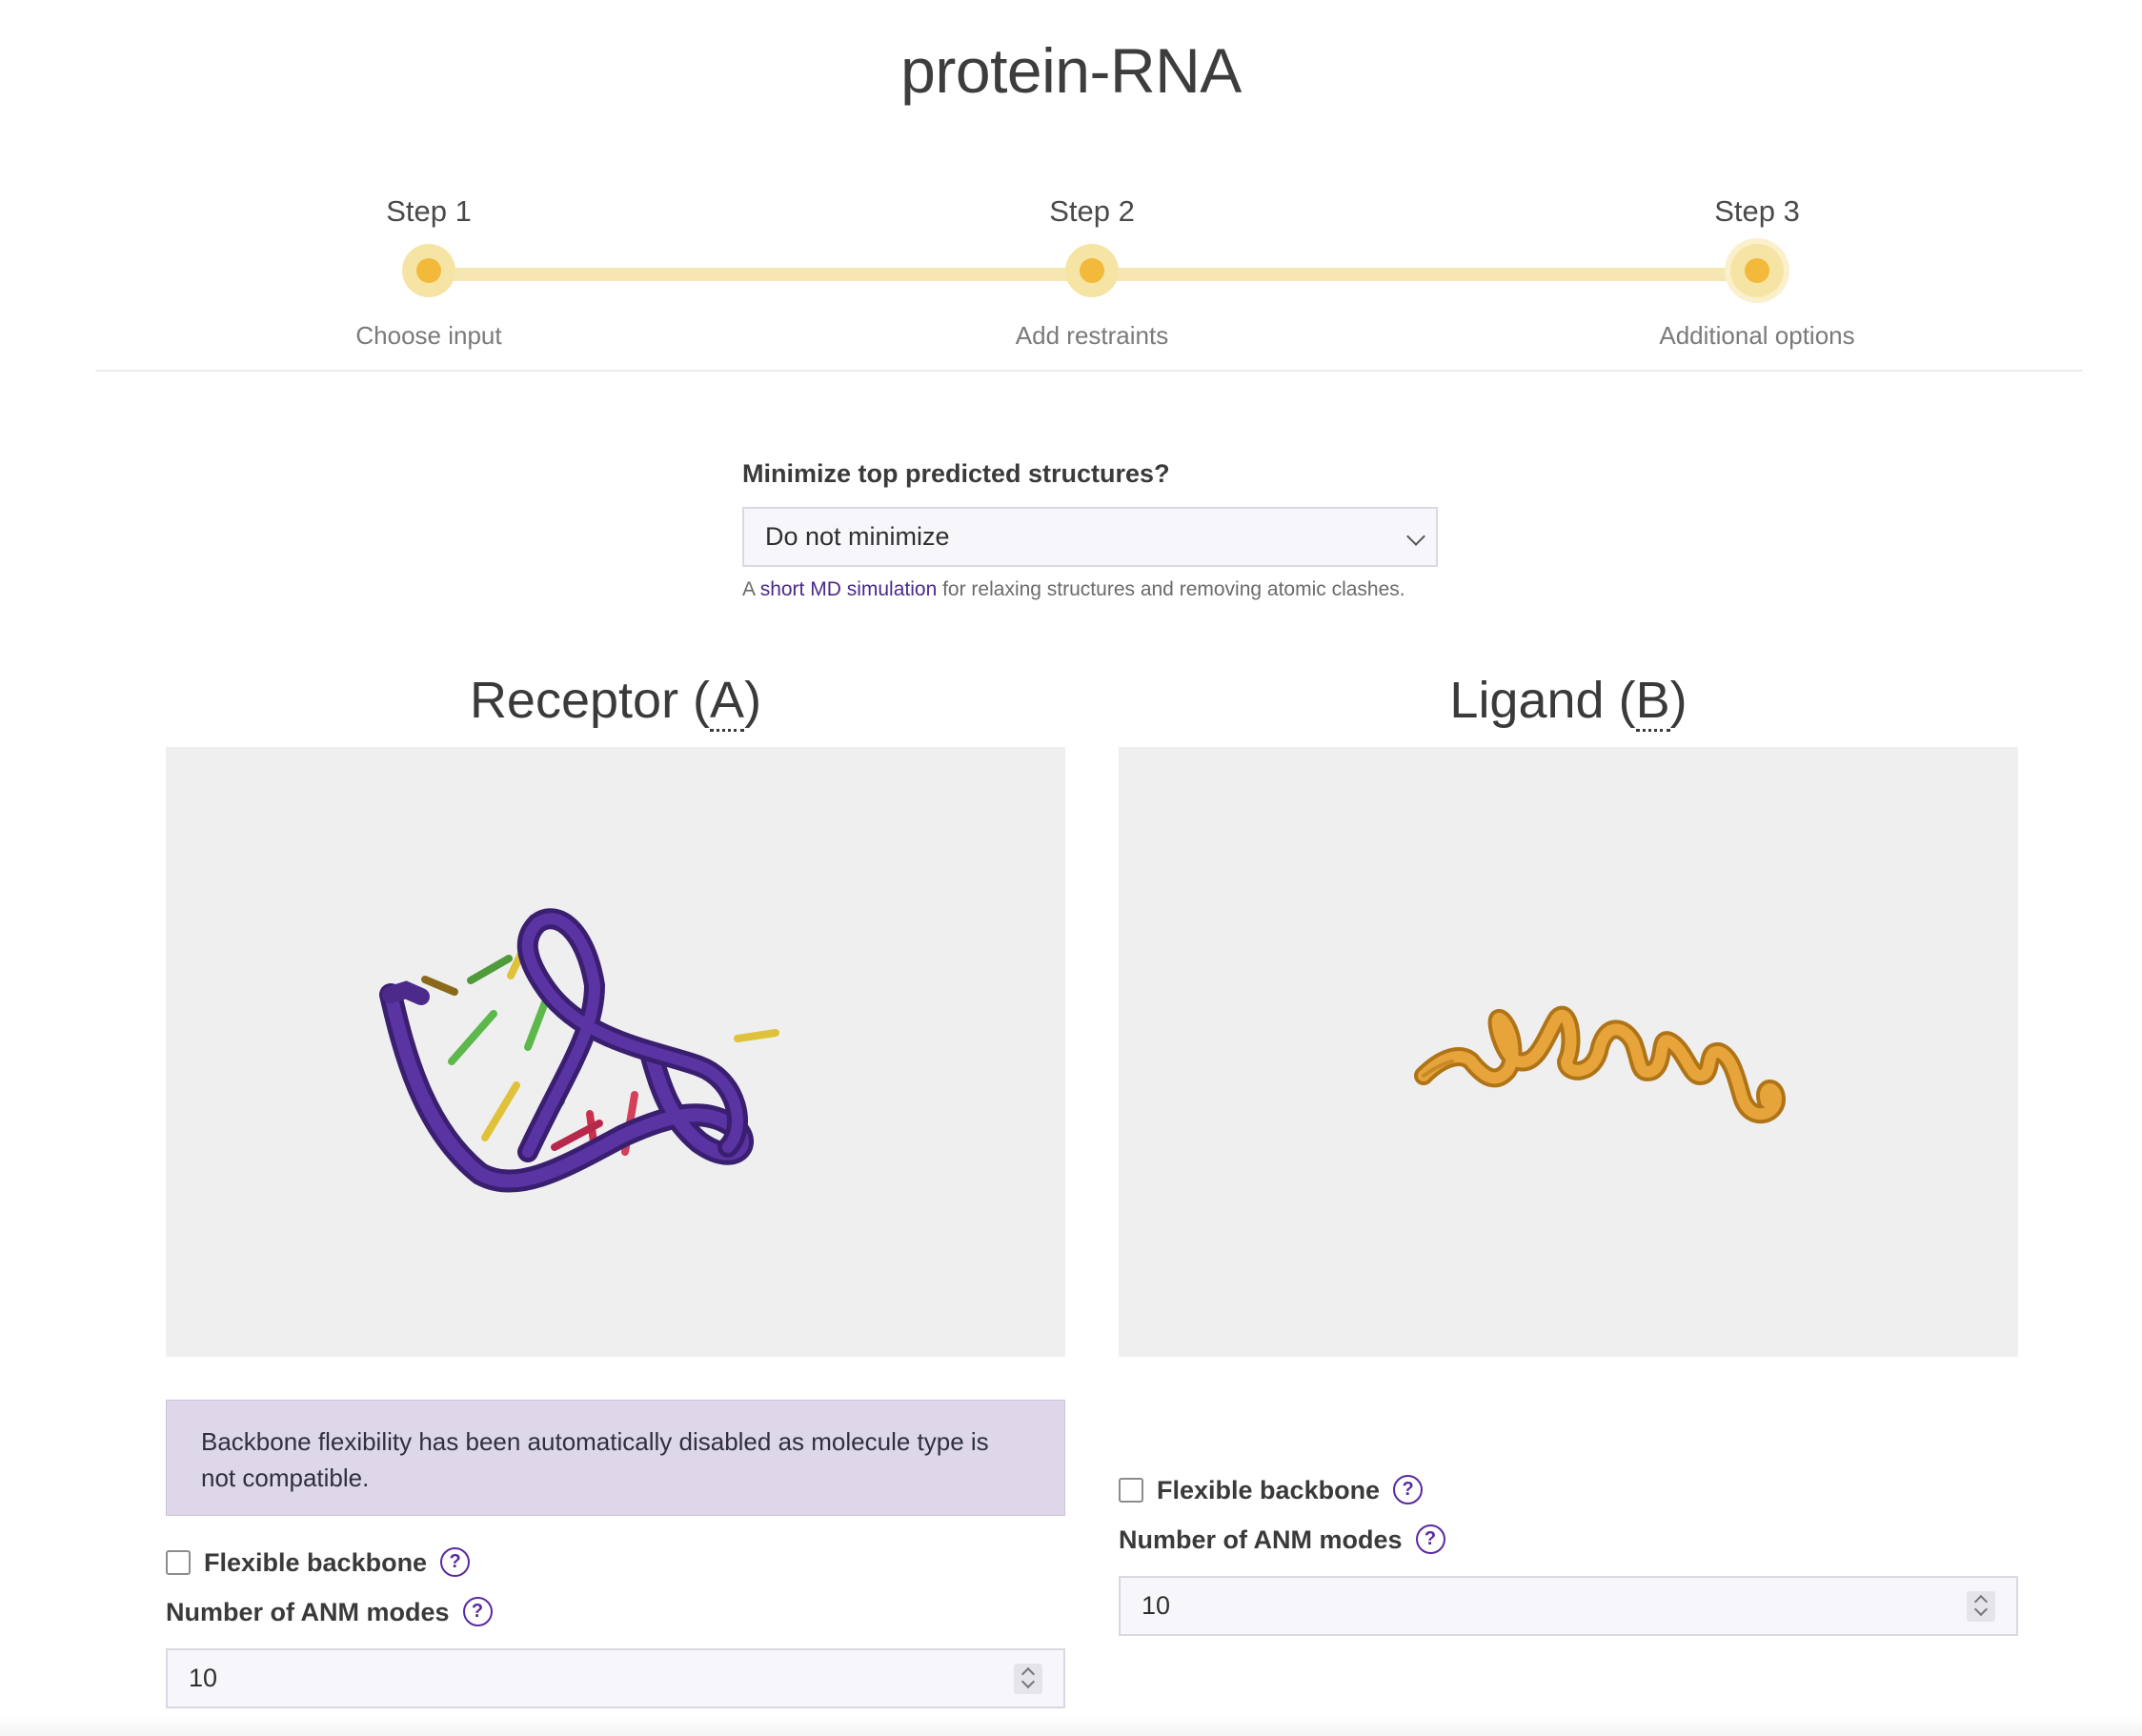  Describe the element at coordinates (1092, 335) in the screenshot. I see `step-2-label: Add restraints` at that location.